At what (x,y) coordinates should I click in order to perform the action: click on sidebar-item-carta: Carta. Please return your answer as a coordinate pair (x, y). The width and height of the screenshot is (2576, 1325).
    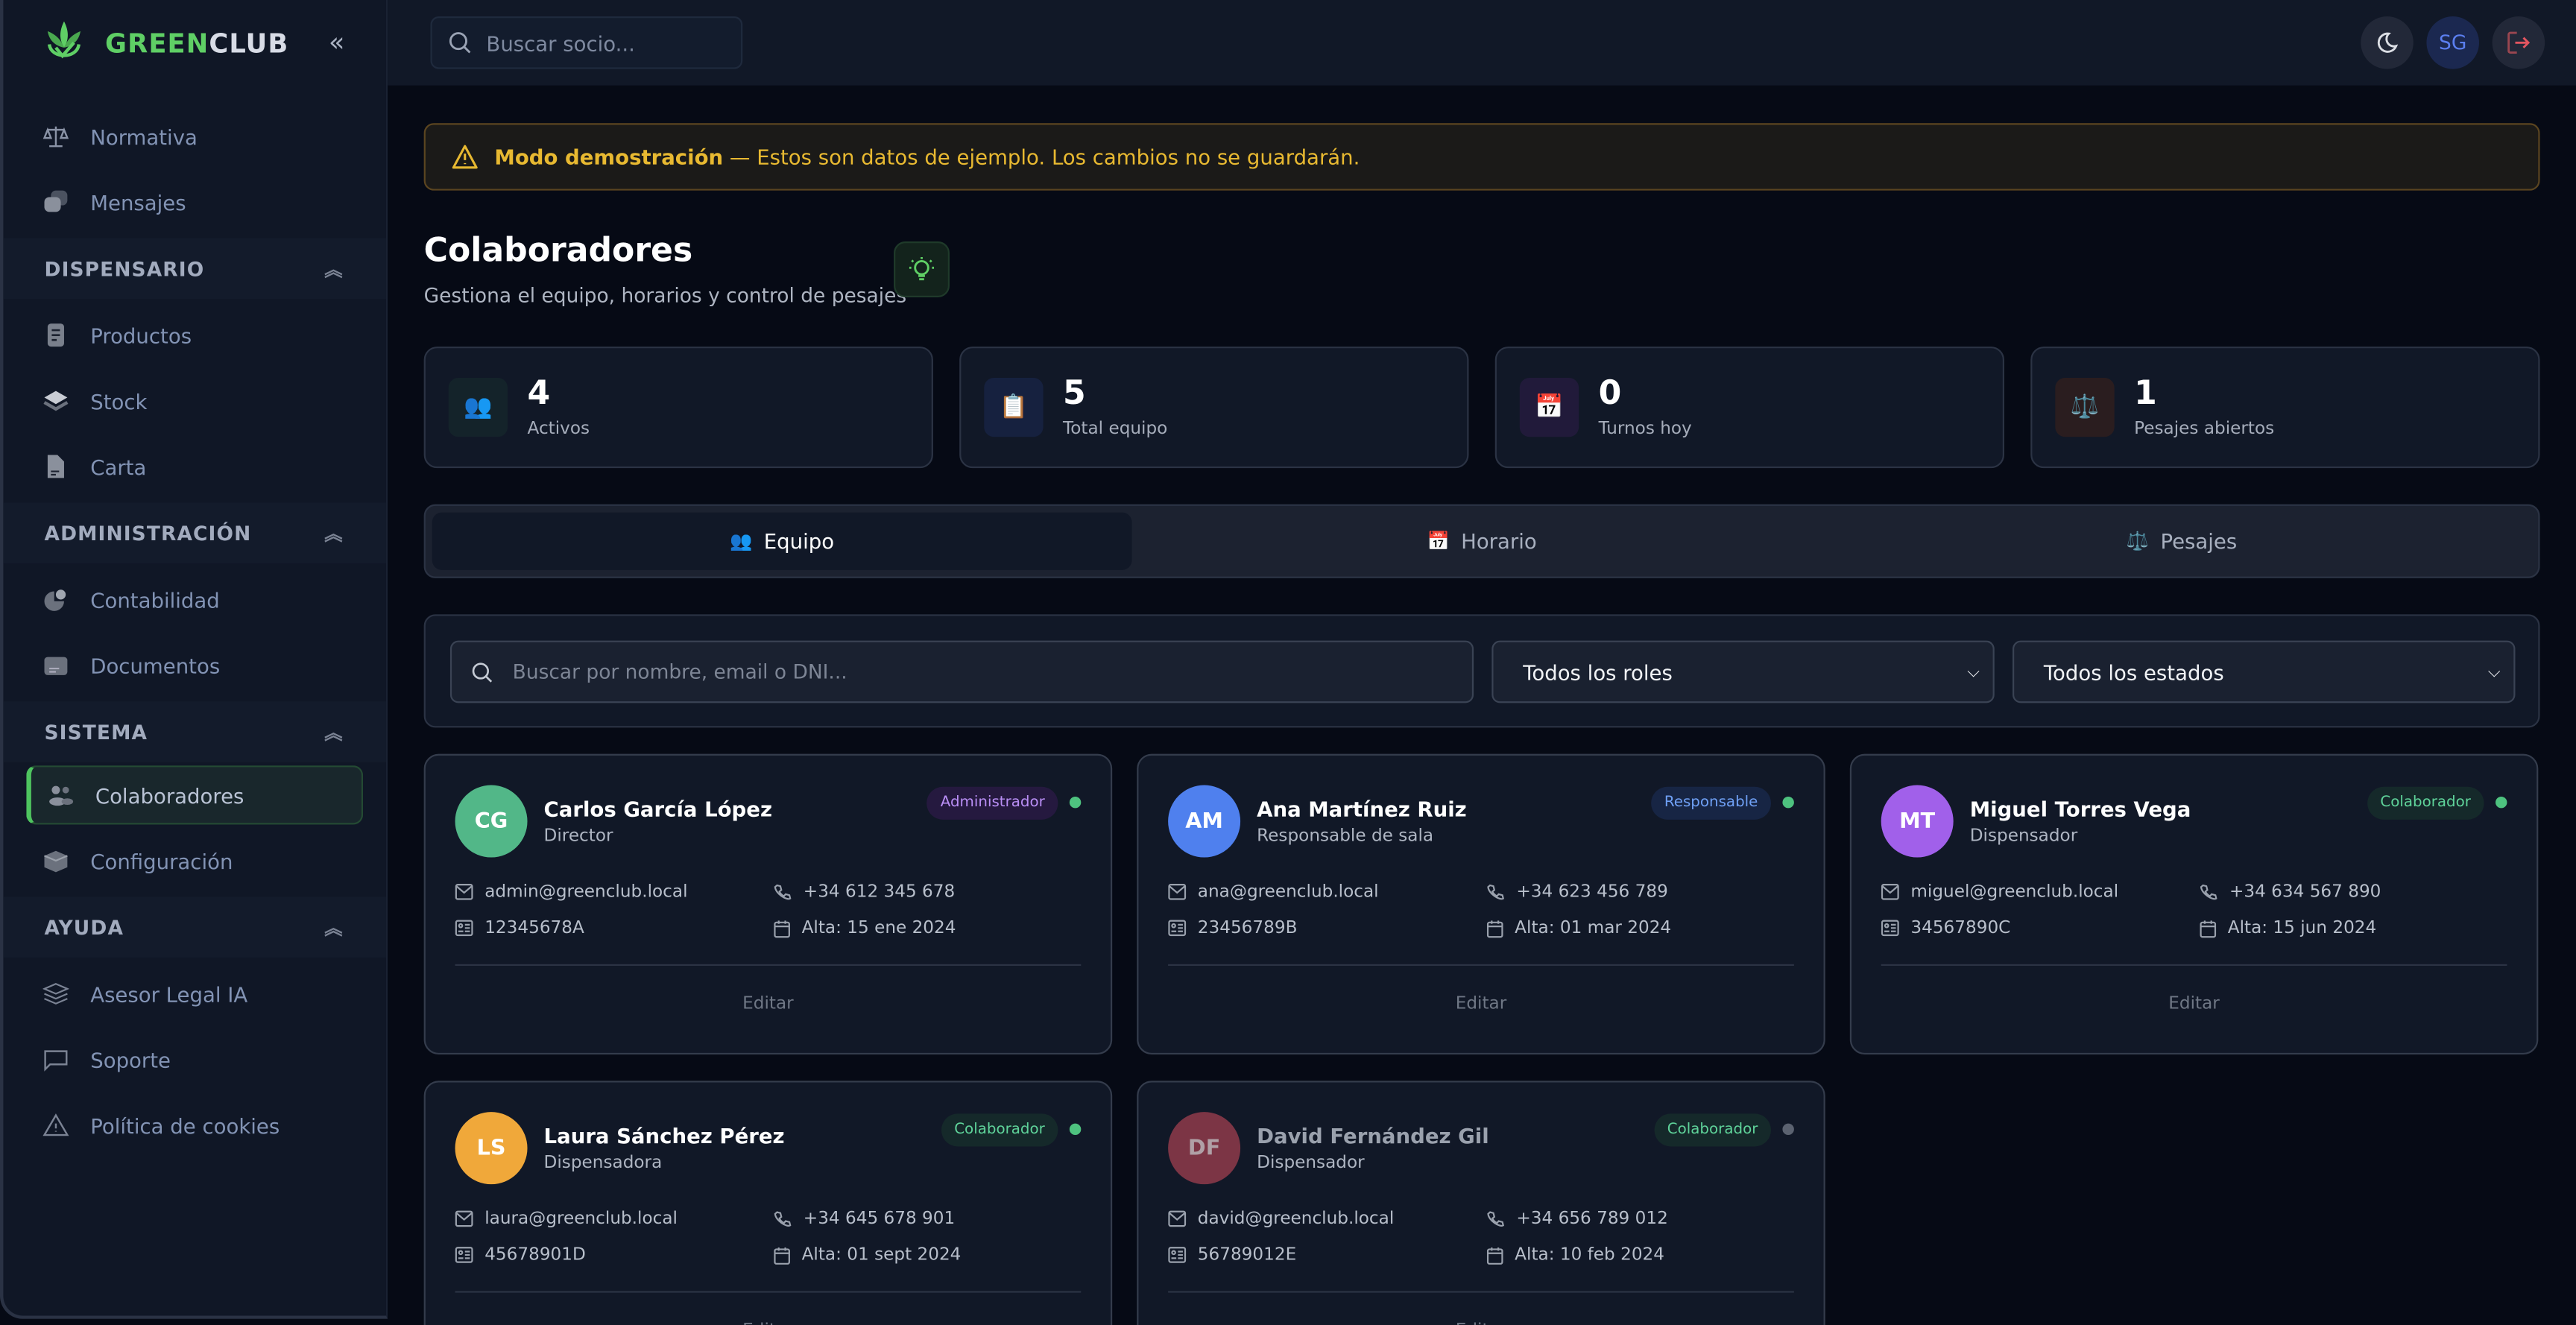
    Looking at the image, I should click on (195, 466).